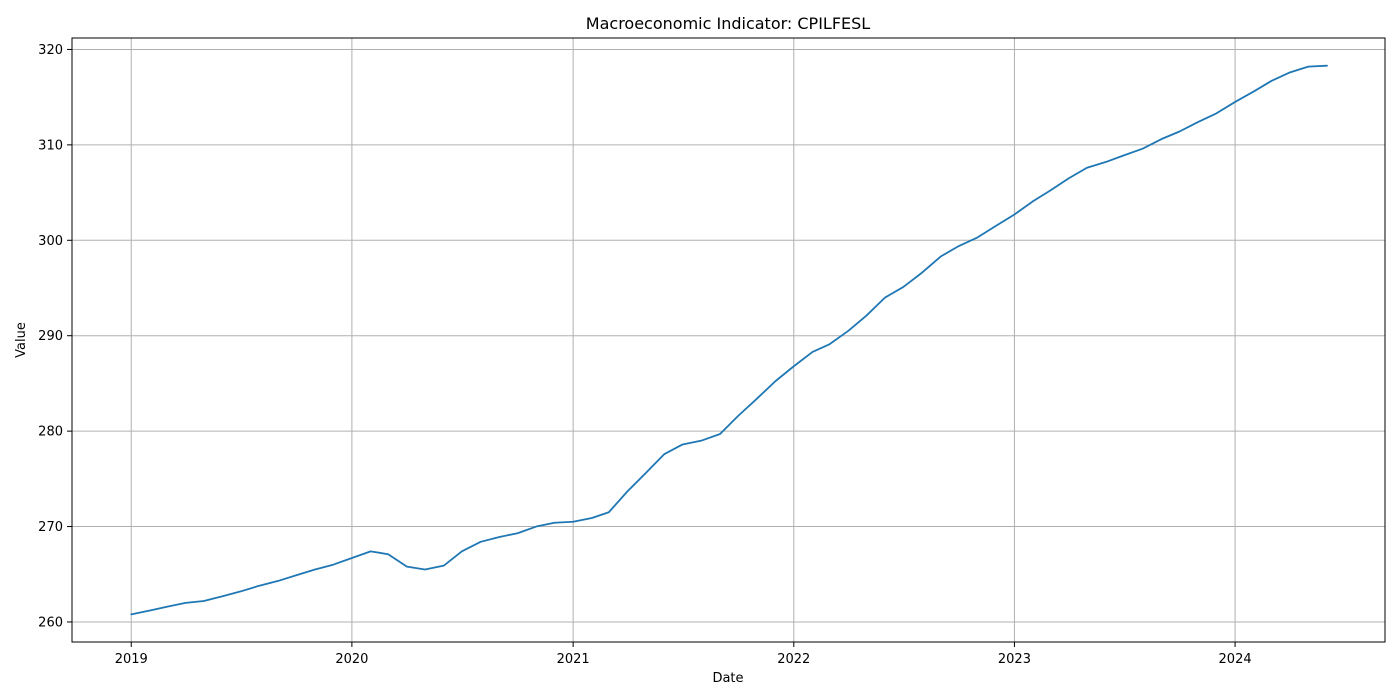  What do you see at coordinates (728, 23) in the screenshot?
I see `chart-title: Macroeconomic Indicator: CPILFESL` at bounding box center [728, 23].